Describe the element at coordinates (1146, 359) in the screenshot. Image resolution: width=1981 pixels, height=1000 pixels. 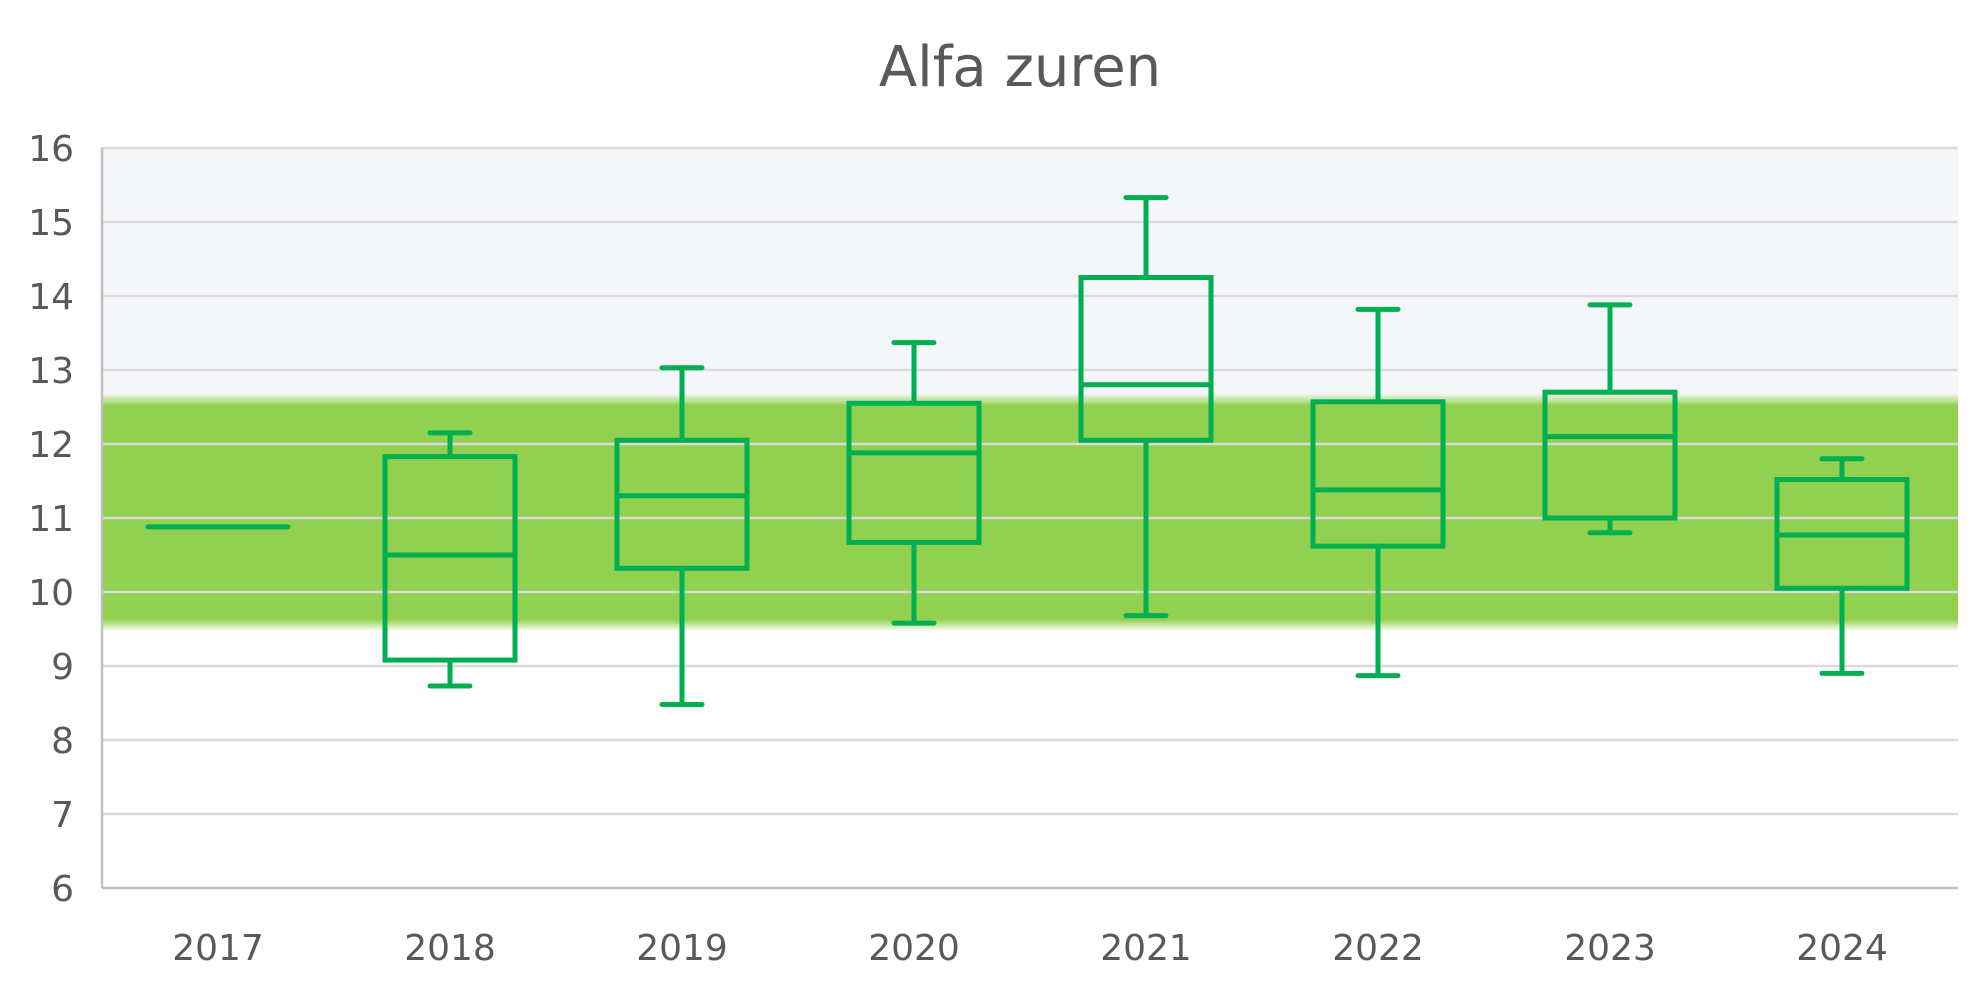
I see `iqr-box-2021` at that location.